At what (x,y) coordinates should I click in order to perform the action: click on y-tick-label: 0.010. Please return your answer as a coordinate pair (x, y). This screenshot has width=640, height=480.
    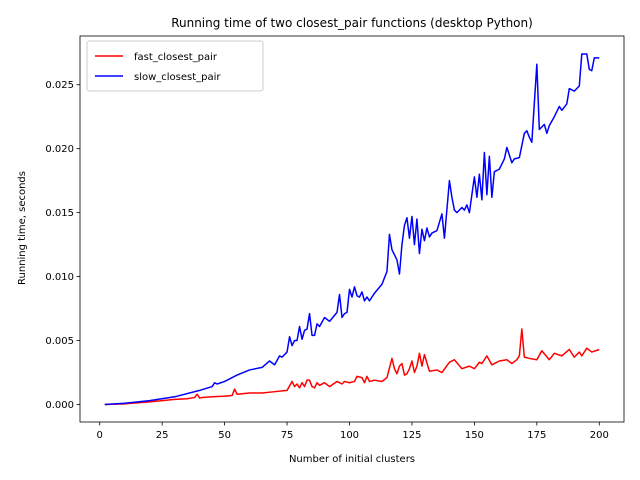
    Looking at the image, I should click on (59, 277).